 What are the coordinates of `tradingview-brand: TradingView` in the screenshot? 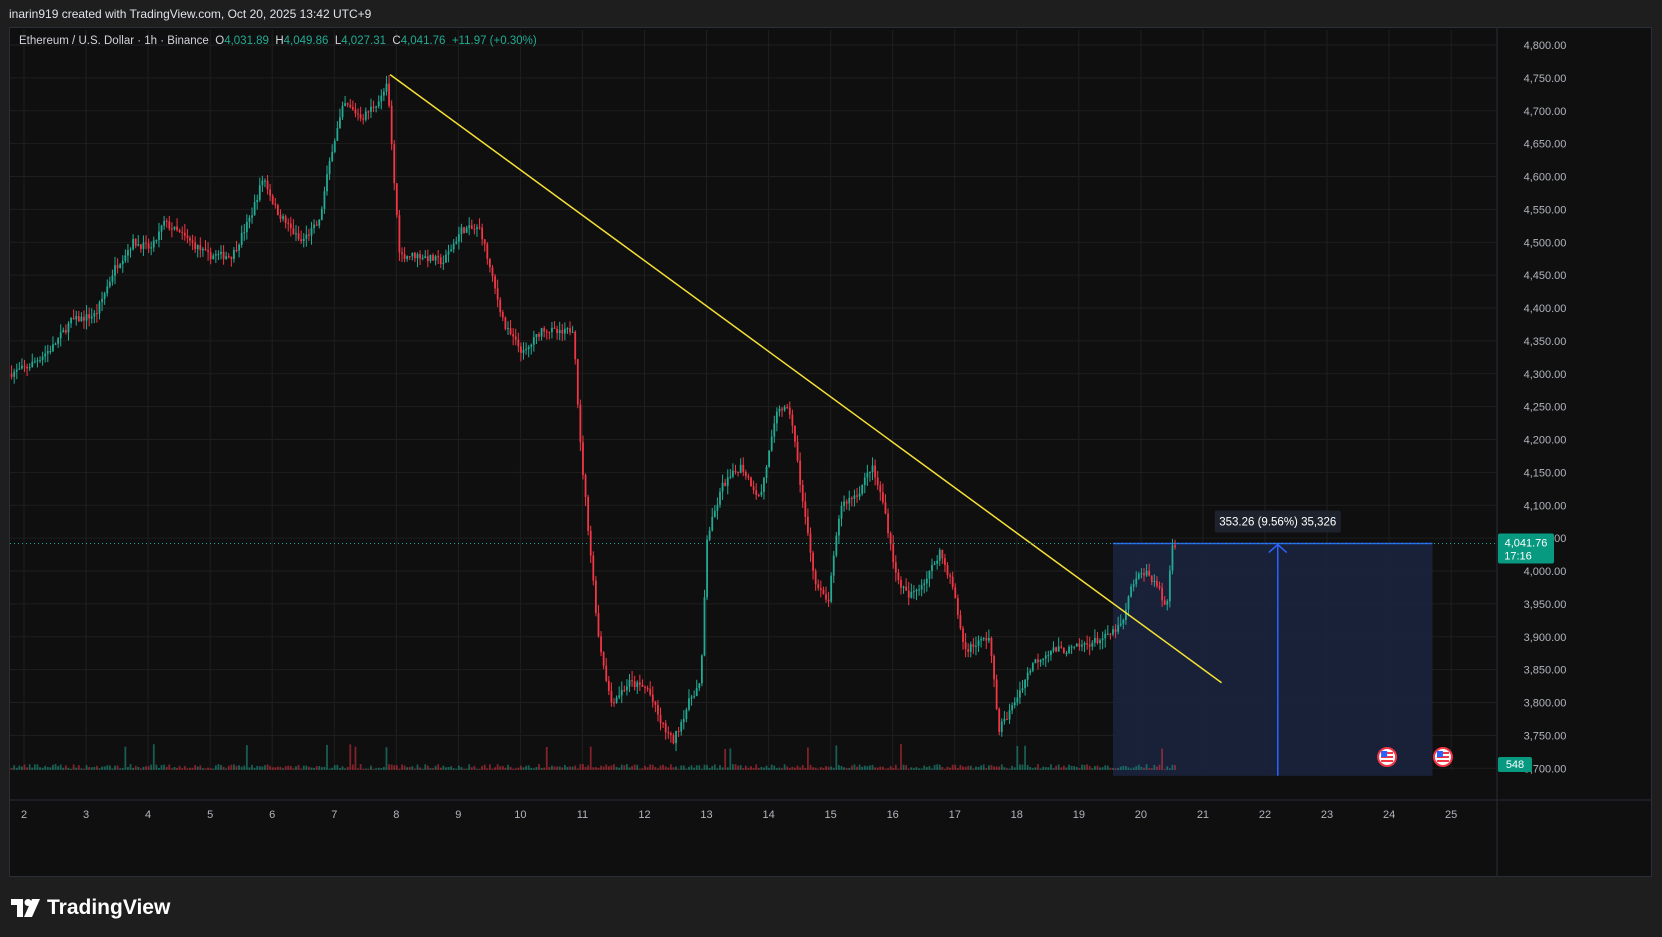 It's located at (90, 908).